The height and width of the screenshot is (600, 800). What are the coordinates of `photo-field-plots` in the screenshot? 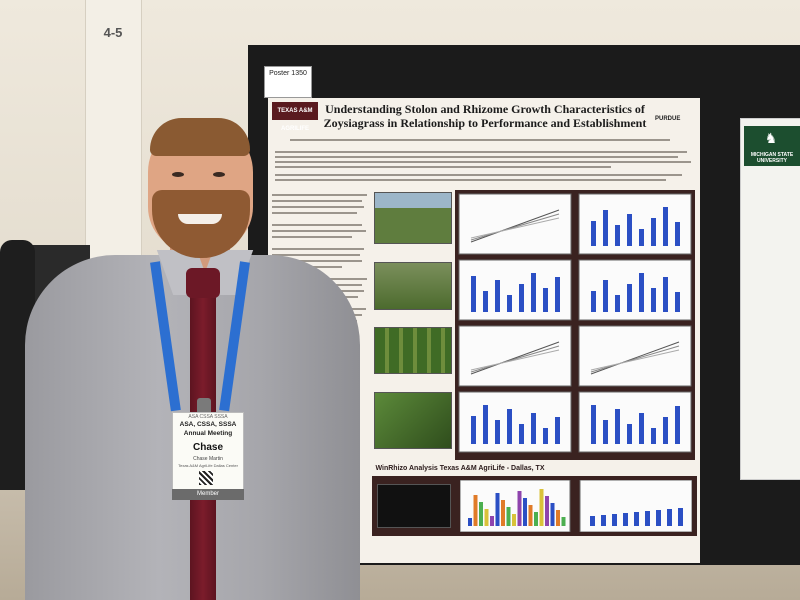 It's located at (413, 218).